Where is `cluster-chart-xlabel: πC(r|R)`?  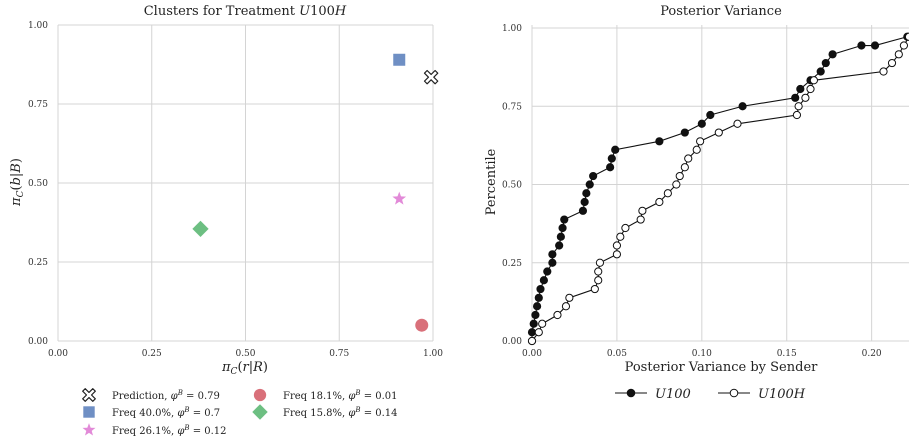
cluster-chart-xlabel: πC(r|R) is located at coordinates (244, 368).